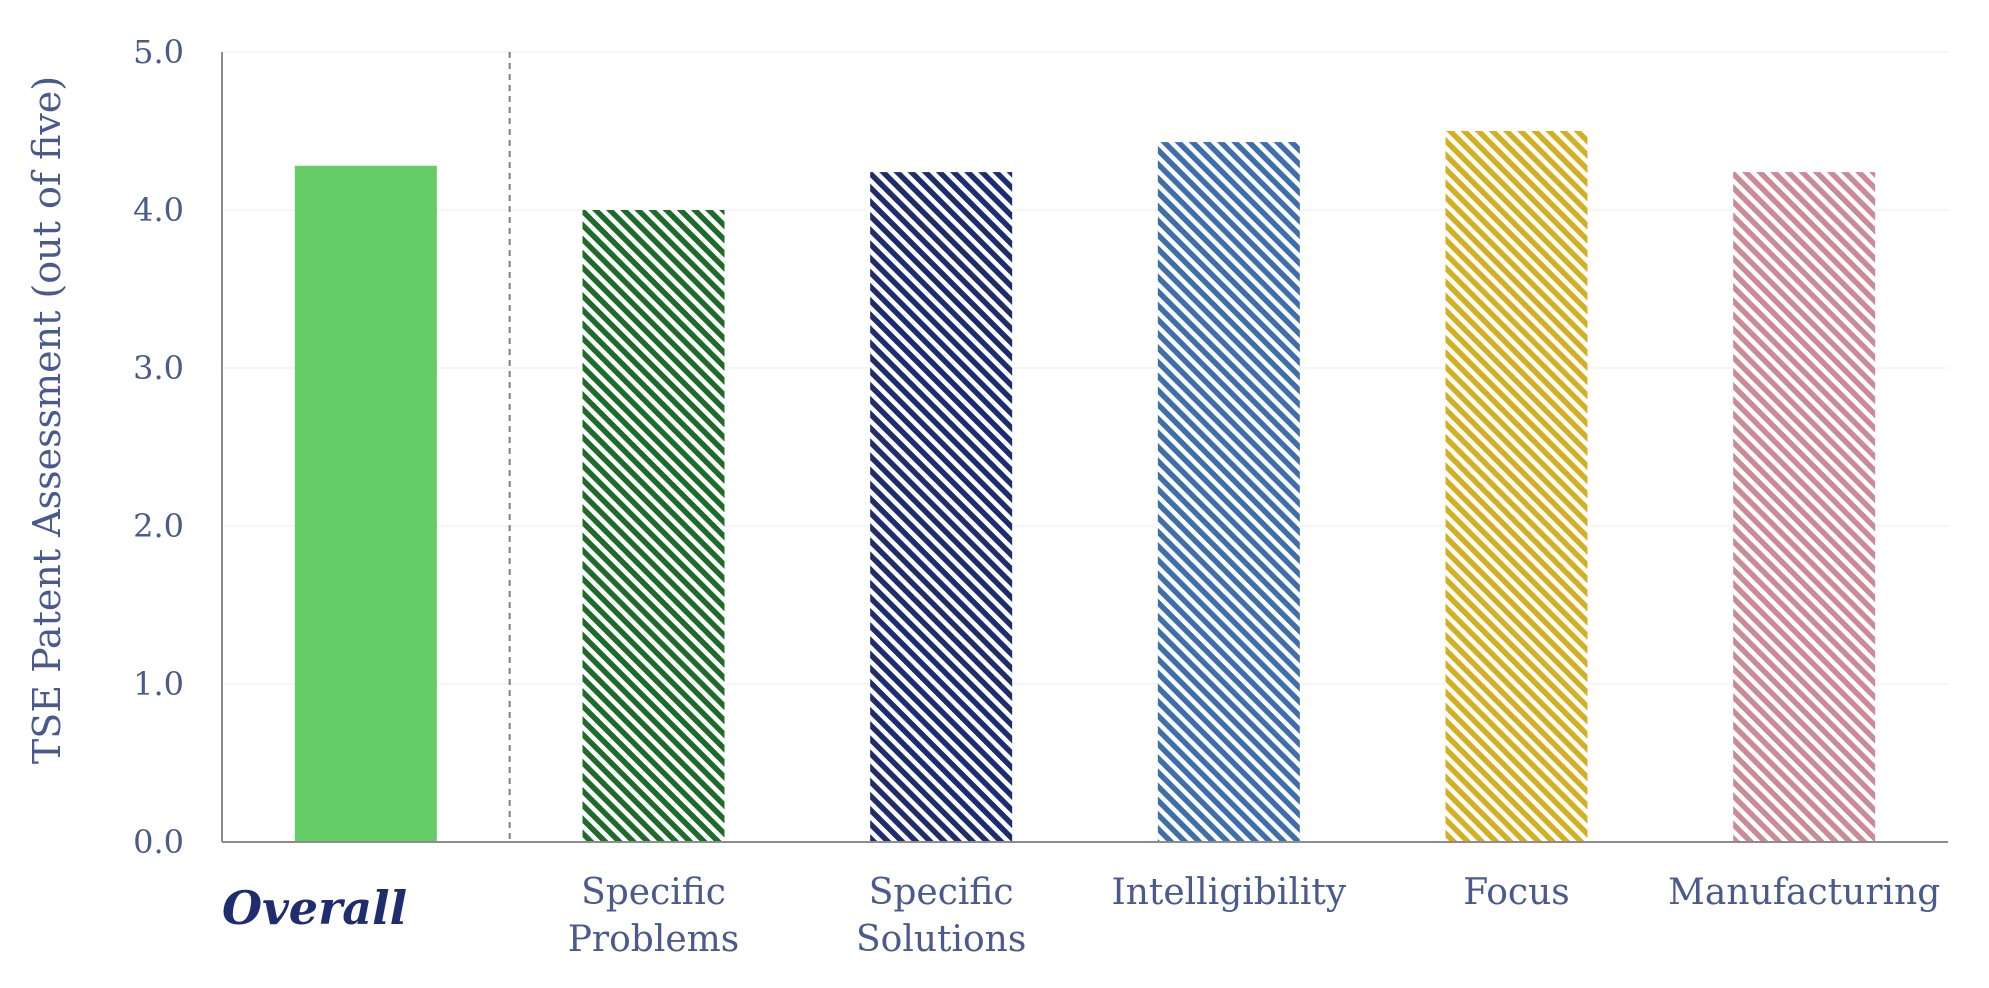  What do you see at coordinates (158, 368) in the screenshot?
I see `y-tick-label: 3.0` at bounding box center [158, 368].